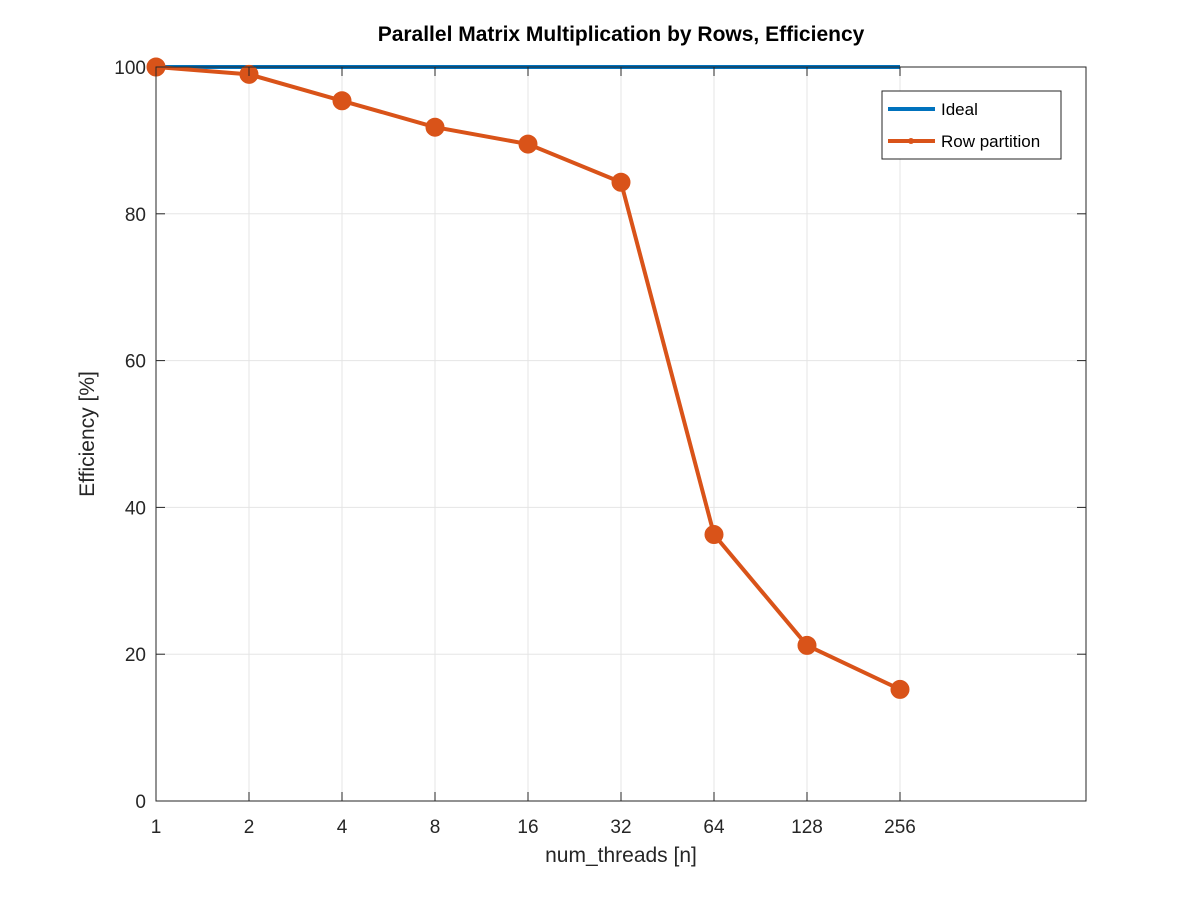  Describe the element at coordinates (900, 827) in the screenshot. I see `x-tick-label: 256` at that location.